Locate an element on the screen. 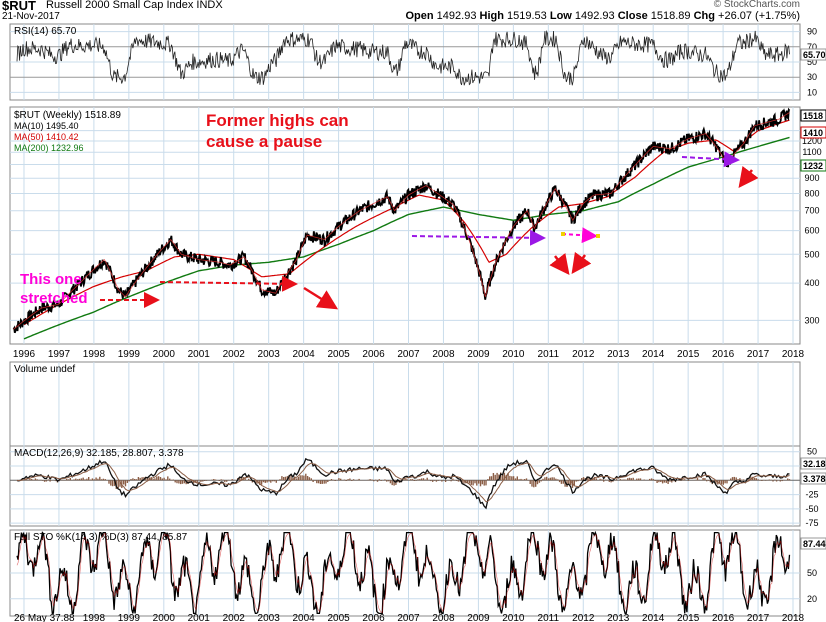 Image resolution: width=826 pixels, height=622 pixels. x-tick-label-bottom: 2018 is located at coordinates (793, 617).